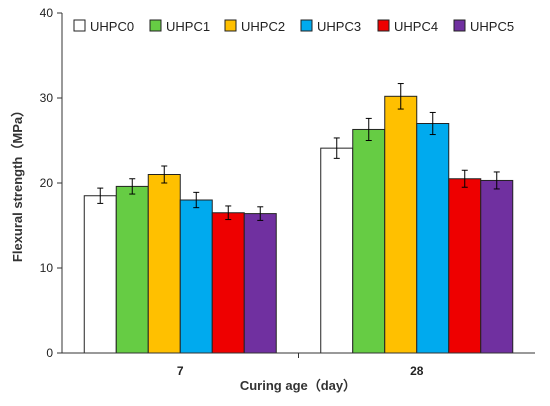  What do you see at coordinates (416, 26) in the screenshot?
I see `legend-label-uhpc4: UHPC4` at bounding box center [416, 26].